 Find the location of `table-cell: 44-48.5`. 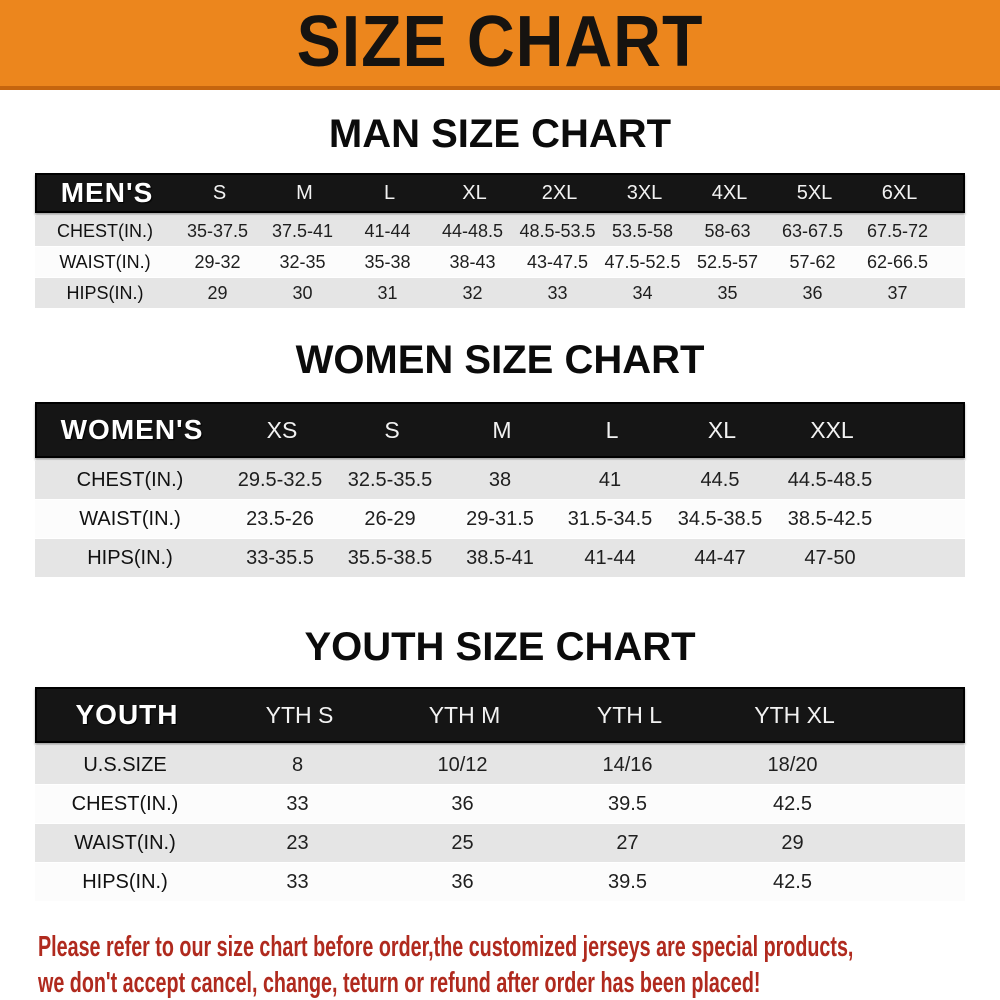

table-cell: 44-48.5 is located at coordinates (472, 230).